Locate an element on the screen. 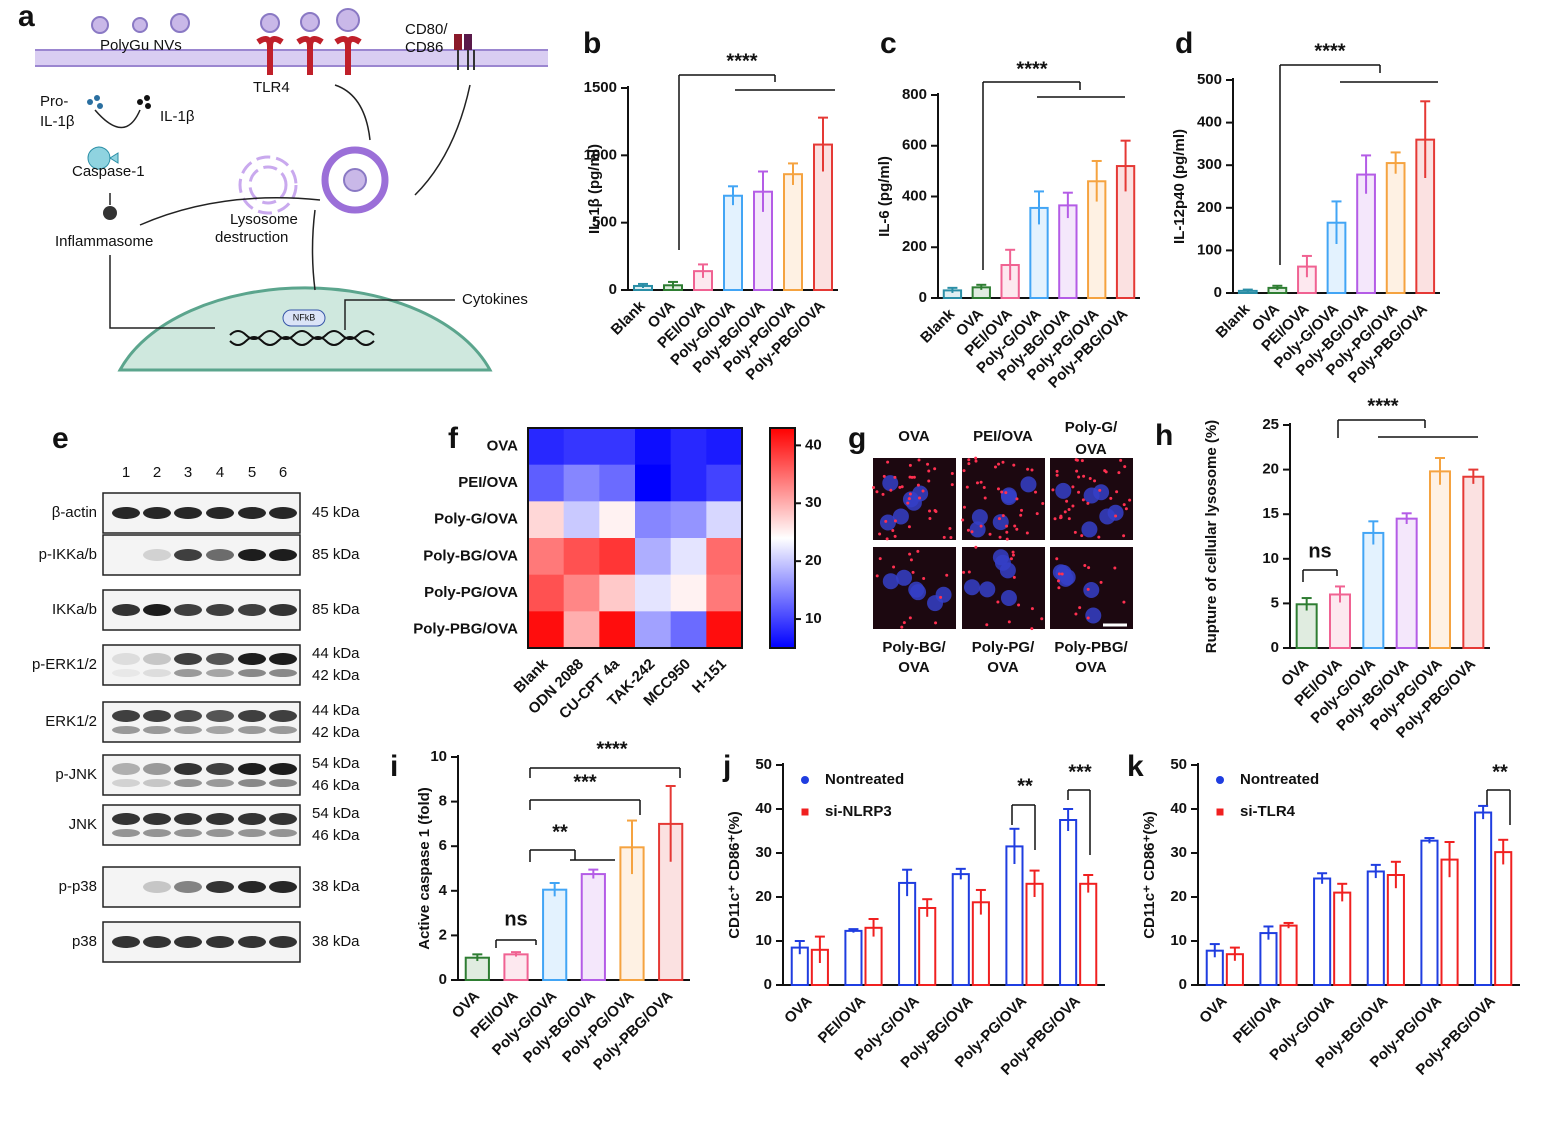 The image size is (1556, 1125). y-tick-label: 8 is located at coordinates (443, 801).